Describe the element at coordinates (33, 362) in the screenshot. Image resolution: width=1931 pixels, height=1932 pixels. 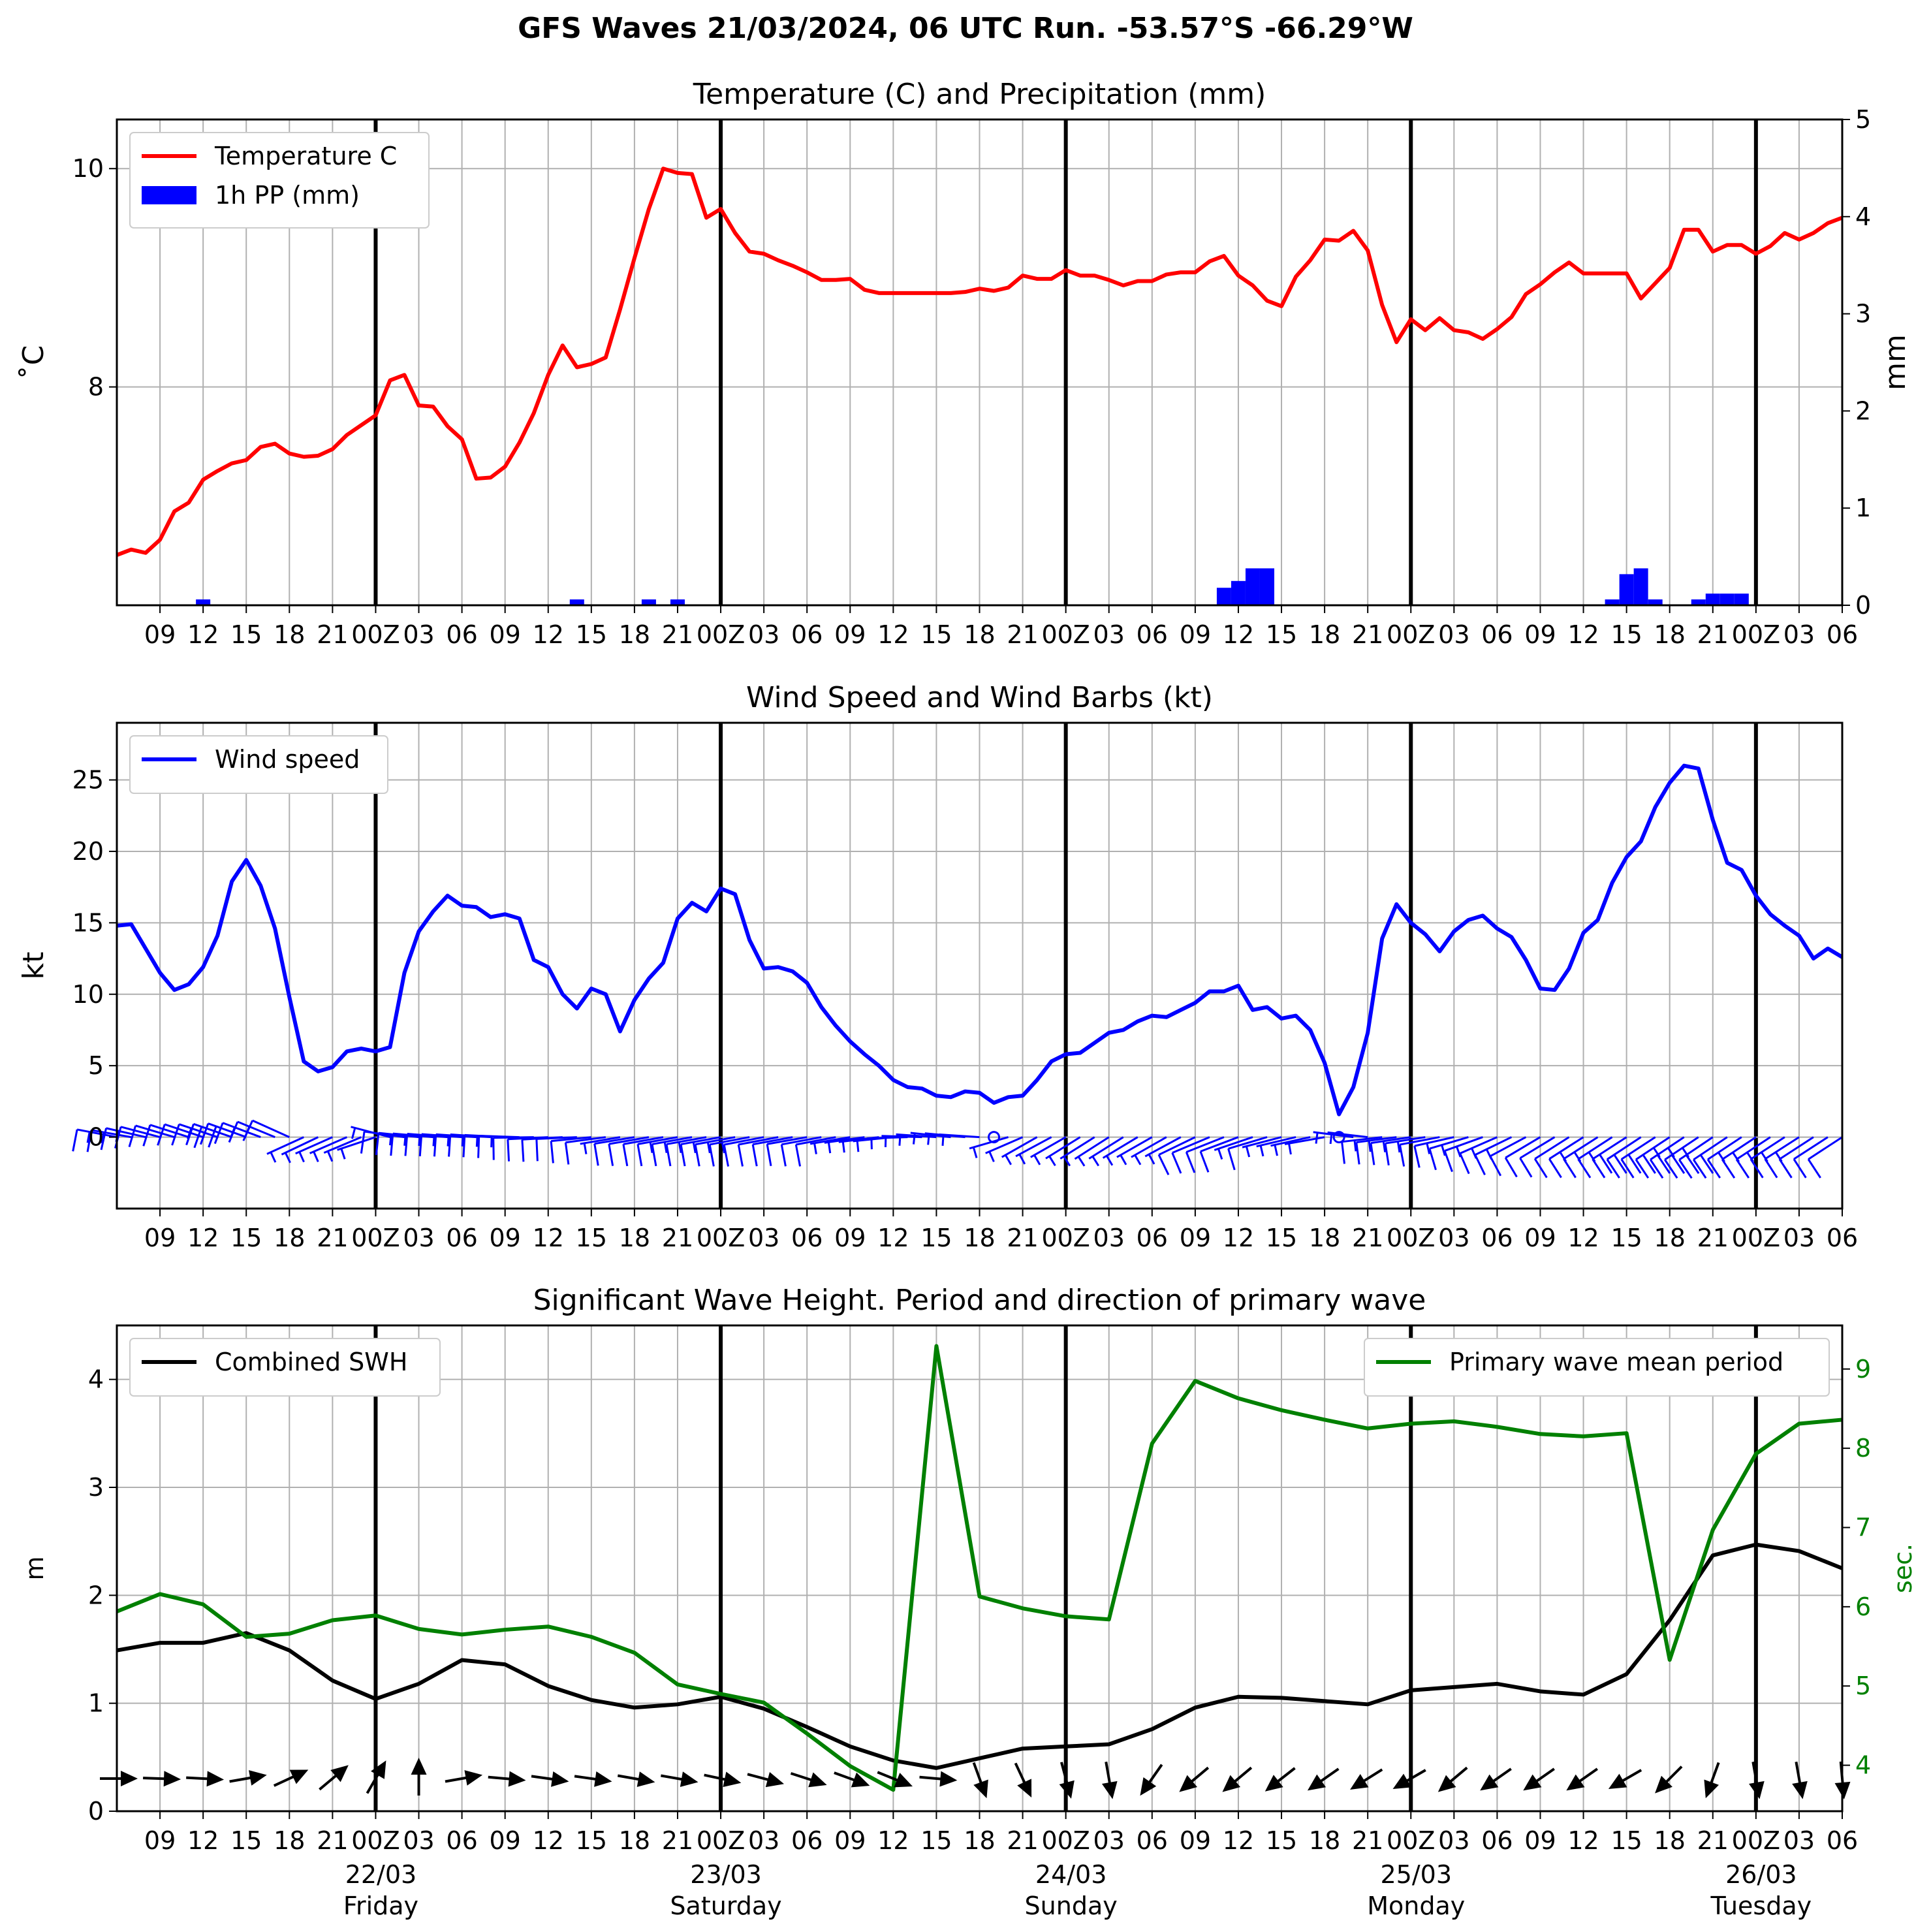
I see `y-axis-label: ˚C` at that location.